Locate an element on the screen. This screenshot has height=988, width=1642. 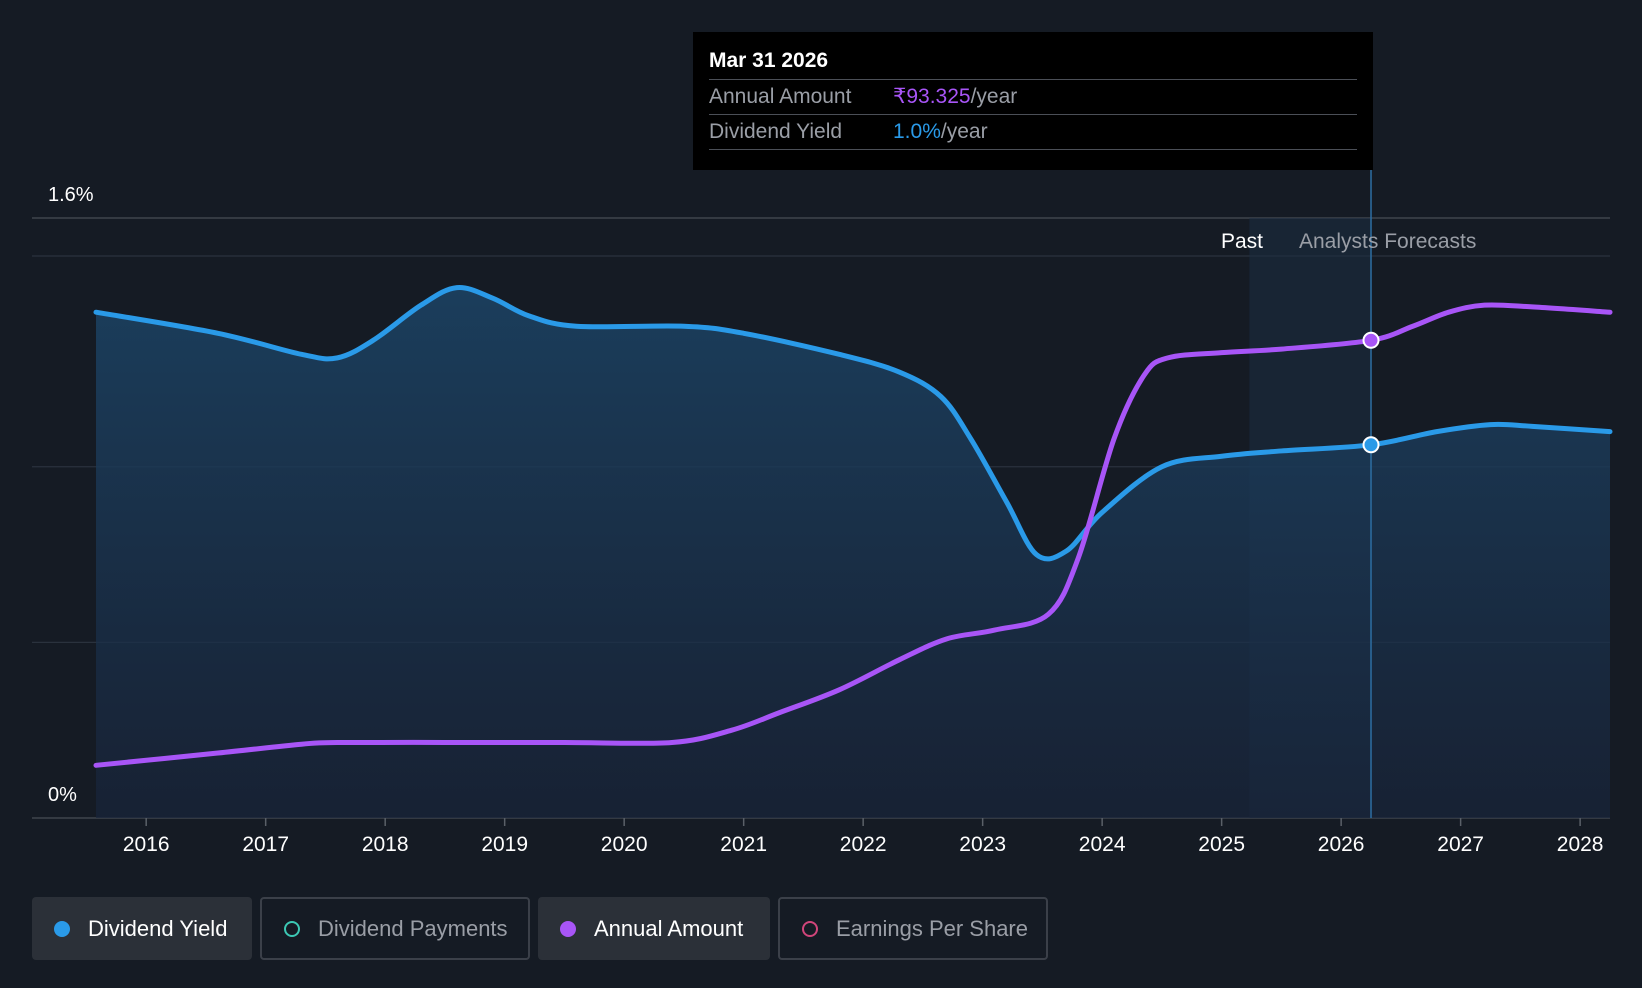
forecast-label: Analysts Forecasts is located at coordinates (1388, 241).